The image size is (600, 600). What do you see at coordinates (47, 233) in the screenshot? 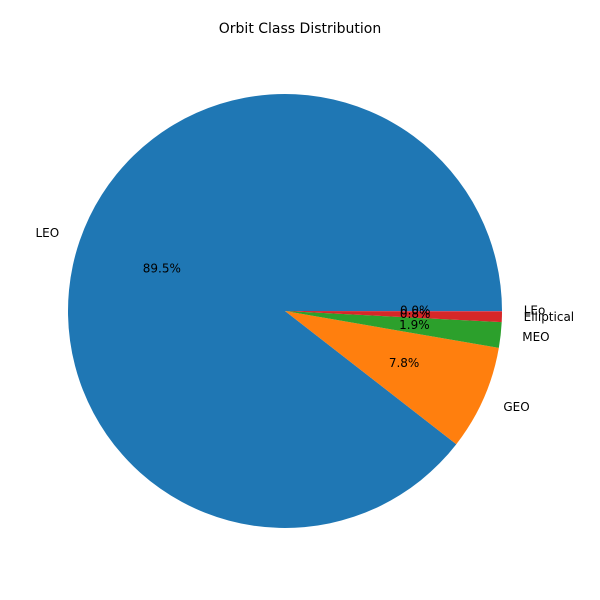
I see `slice-label-leo-0: LEO` at bounding box center [47, 233].